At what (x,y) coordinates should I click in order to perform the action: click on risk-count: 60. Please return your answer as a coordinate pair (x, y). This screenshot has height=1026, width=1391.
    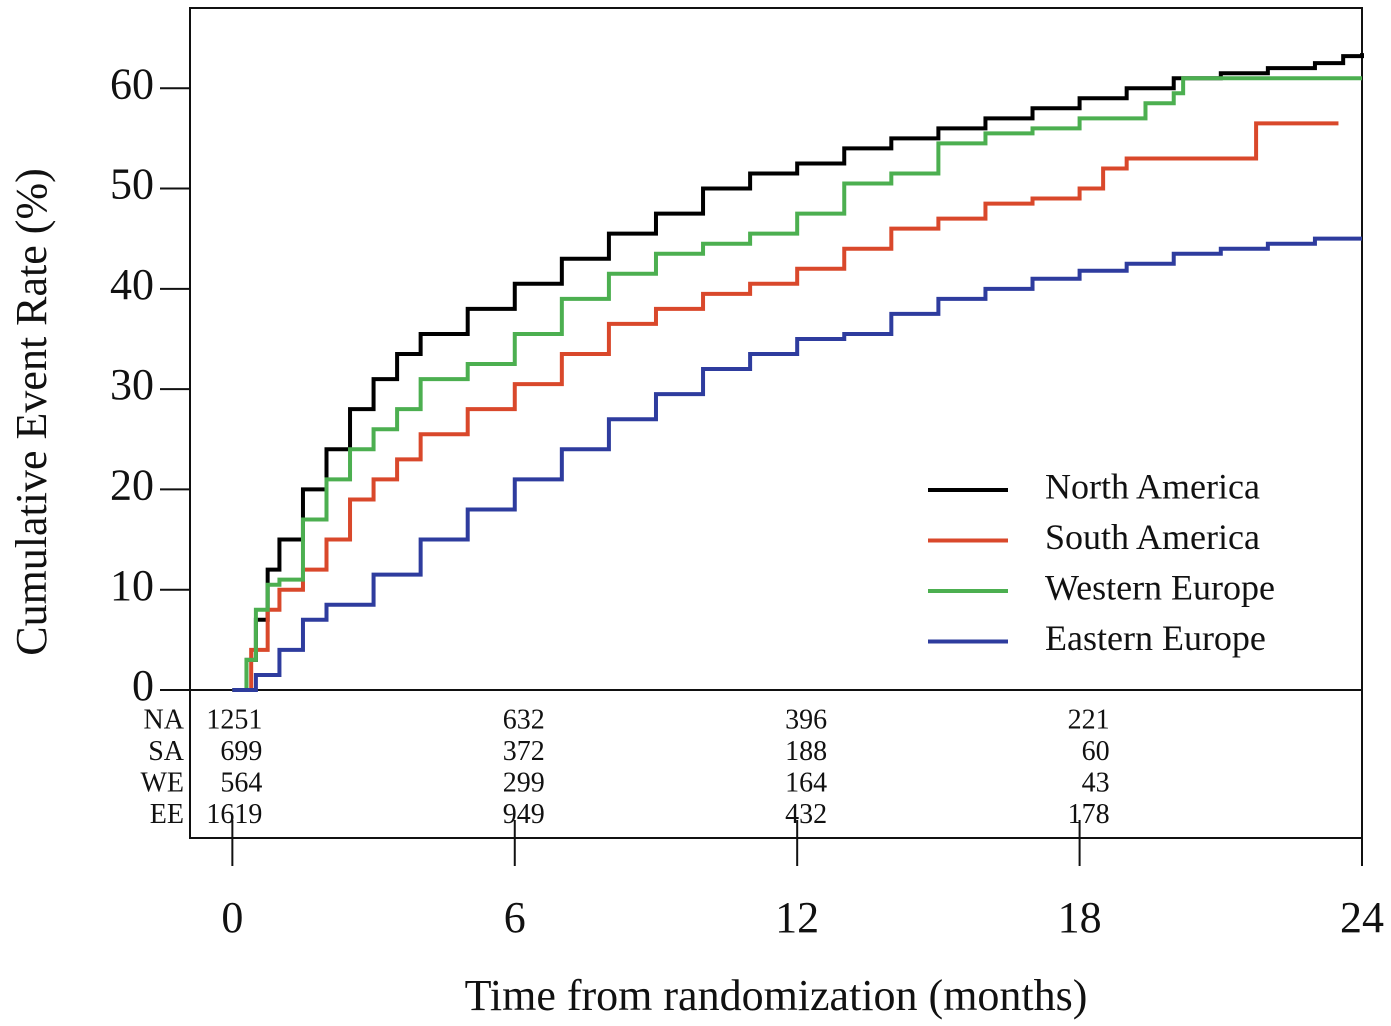
    Looking at the image, I should click on (1096, 751).